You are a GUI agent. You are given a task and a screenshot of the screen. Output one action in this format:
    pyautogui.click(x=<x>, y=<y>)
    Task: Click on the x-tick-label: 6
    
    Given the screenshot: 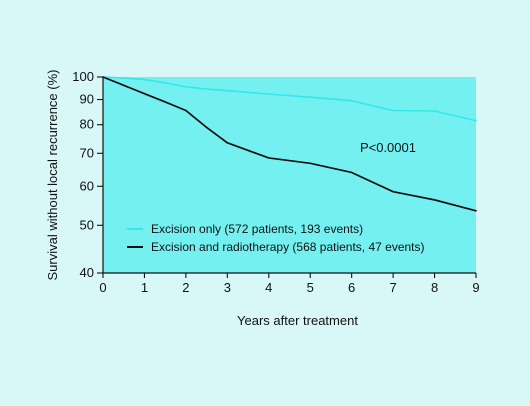 What is the action you would take?
    pyautogui.click(x=351, y=287)
    